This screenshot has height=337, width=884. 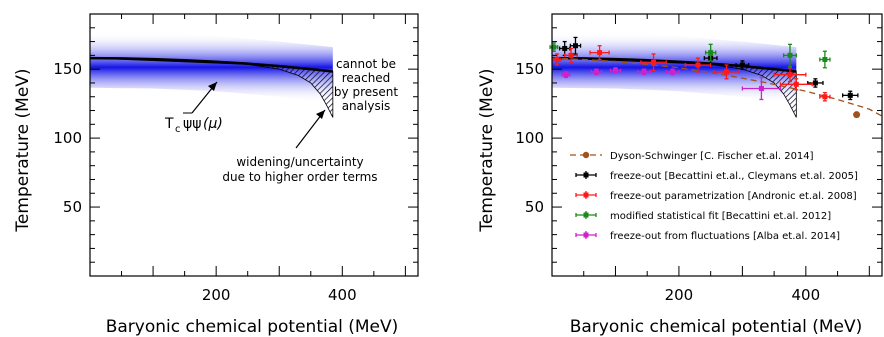 What do you see at coordinates (23, 150) in the screenshot?
I see `y-axis-label-left: Temperature (MeV)` at bounding box center [23, 150].